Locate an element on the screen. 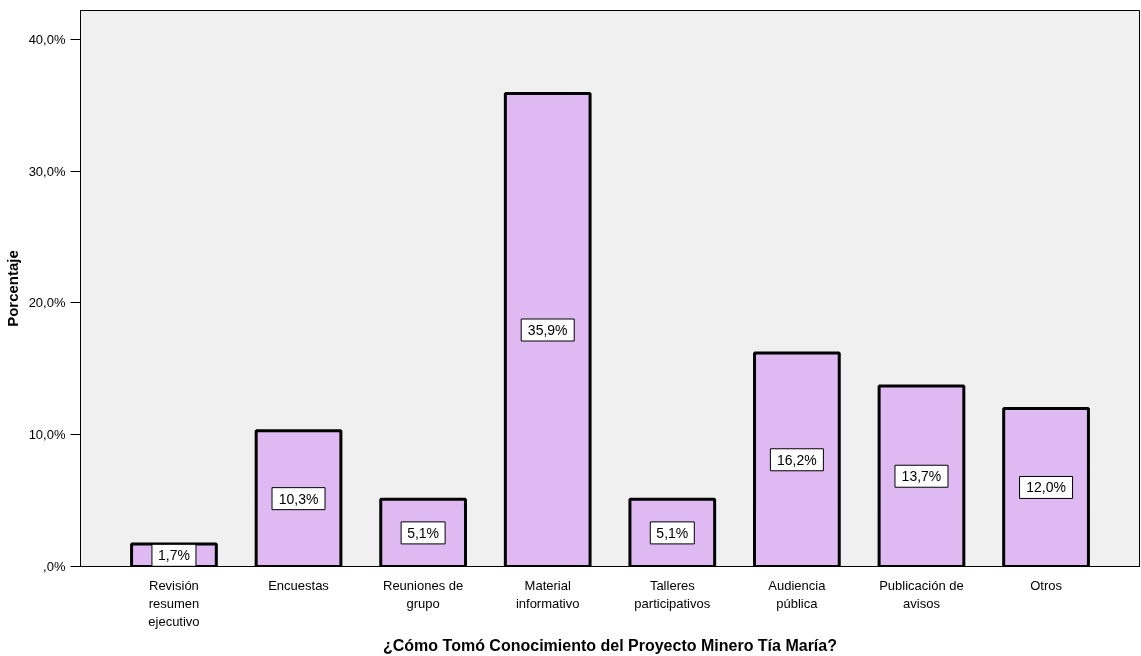 The height and width of the screenshot is (656, 1141). x-tick-label: Revisión resumen ejecutivo is located at coordinates (174, 603).